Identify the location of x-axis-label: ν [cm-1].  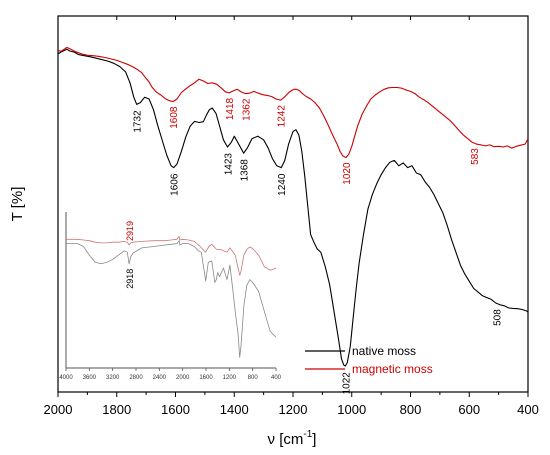
(292, 438).